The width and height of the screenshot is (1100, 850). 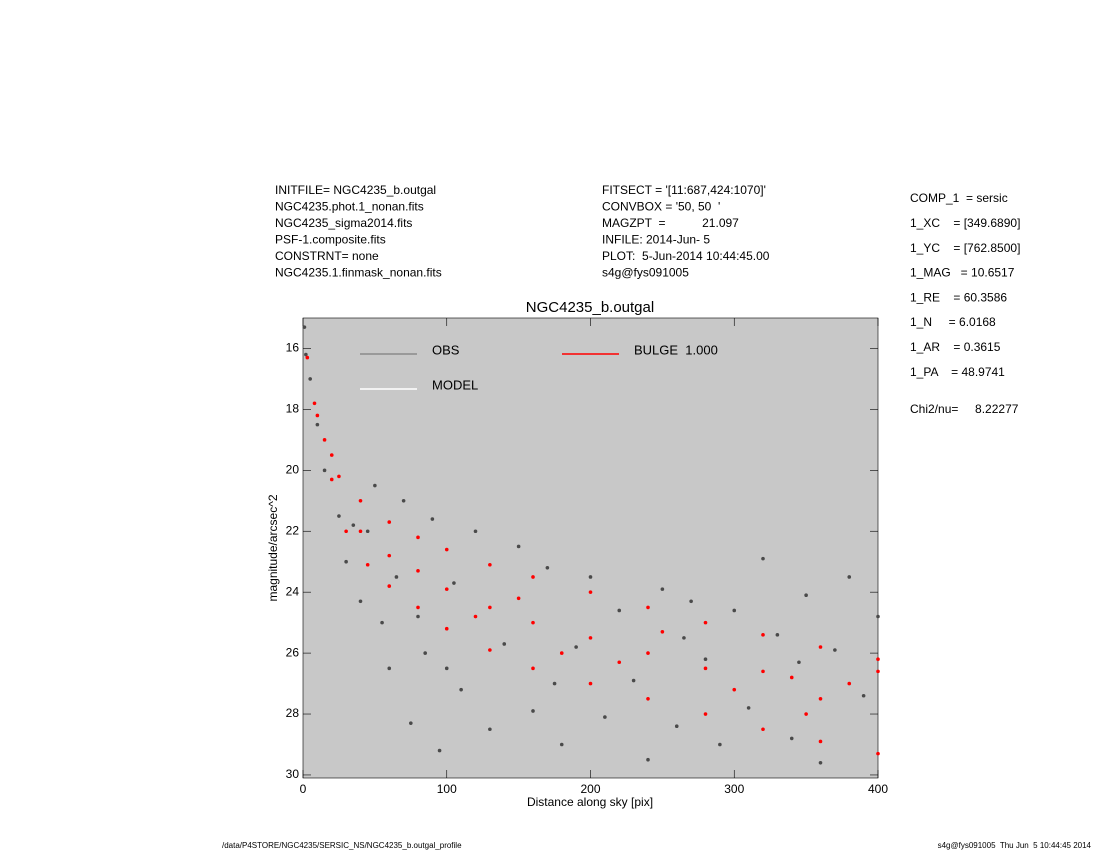 I want to click on y-tick-label: 16, so click(x=293, y=348).